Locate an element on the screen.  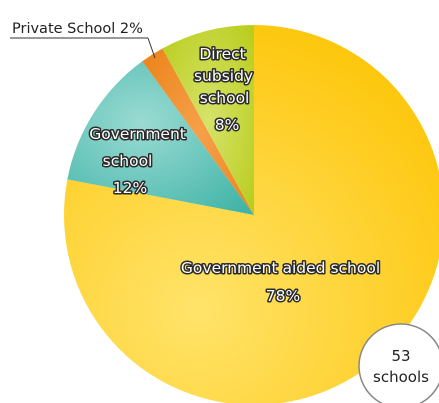
badge-count: 53 is located at coordinates (400, 356).